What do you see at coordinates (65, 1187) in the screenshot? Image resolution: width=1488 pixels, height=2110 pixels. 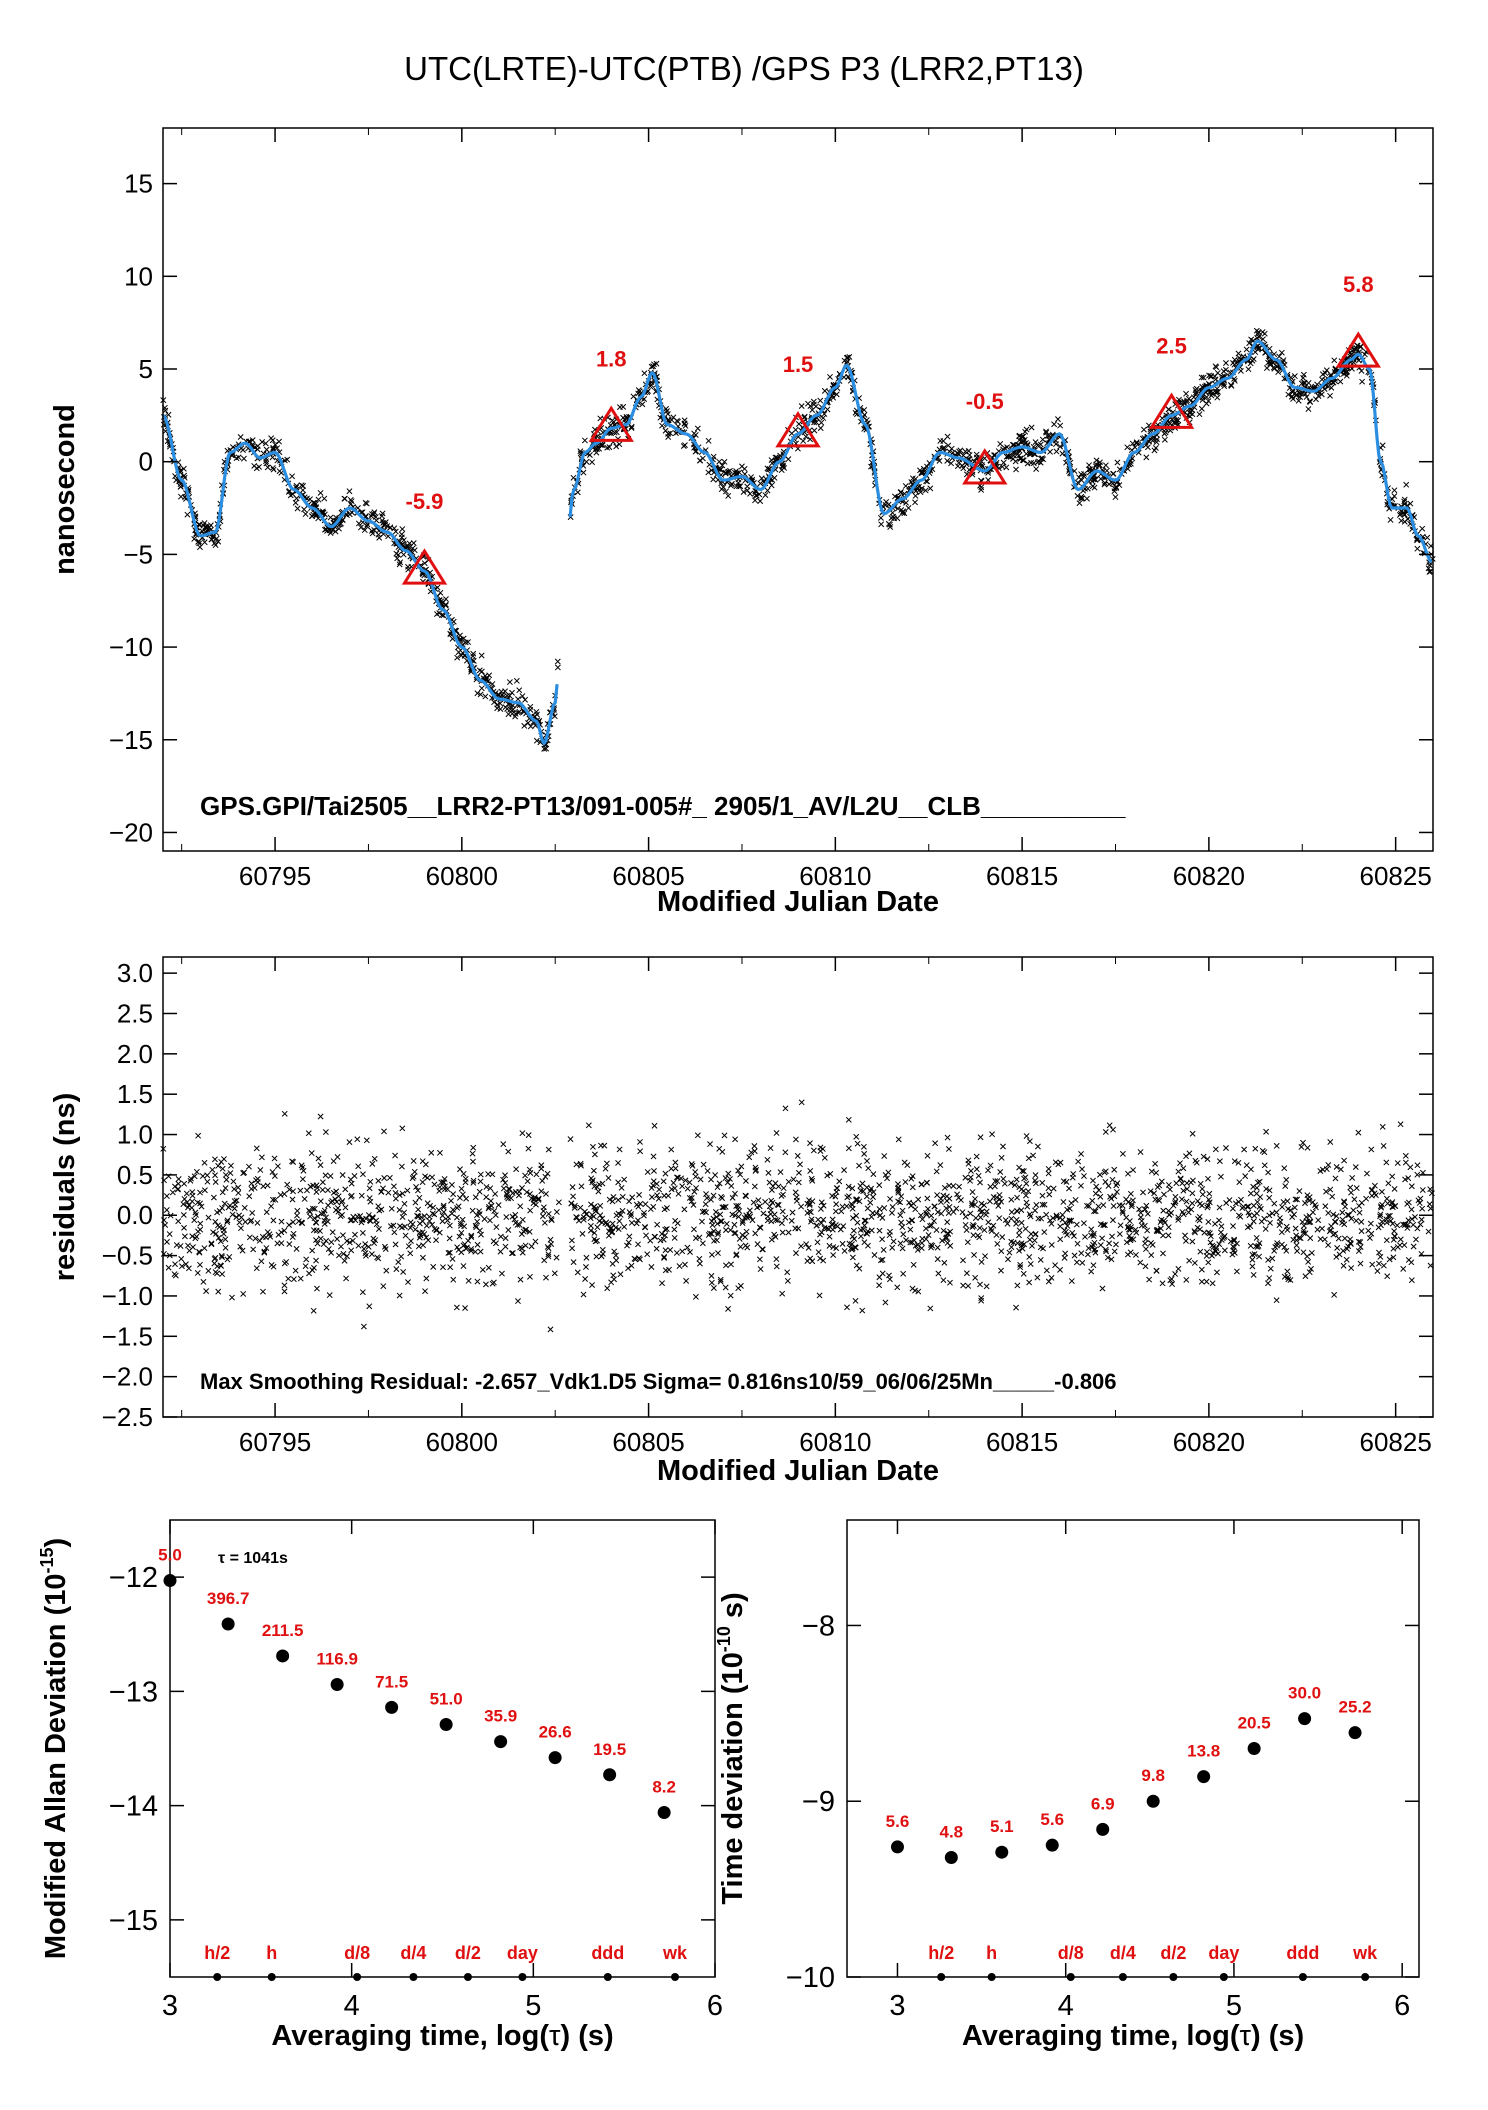 I see `residuals-ylabel: residuals (ns)` at bounding box center [65, 1187].